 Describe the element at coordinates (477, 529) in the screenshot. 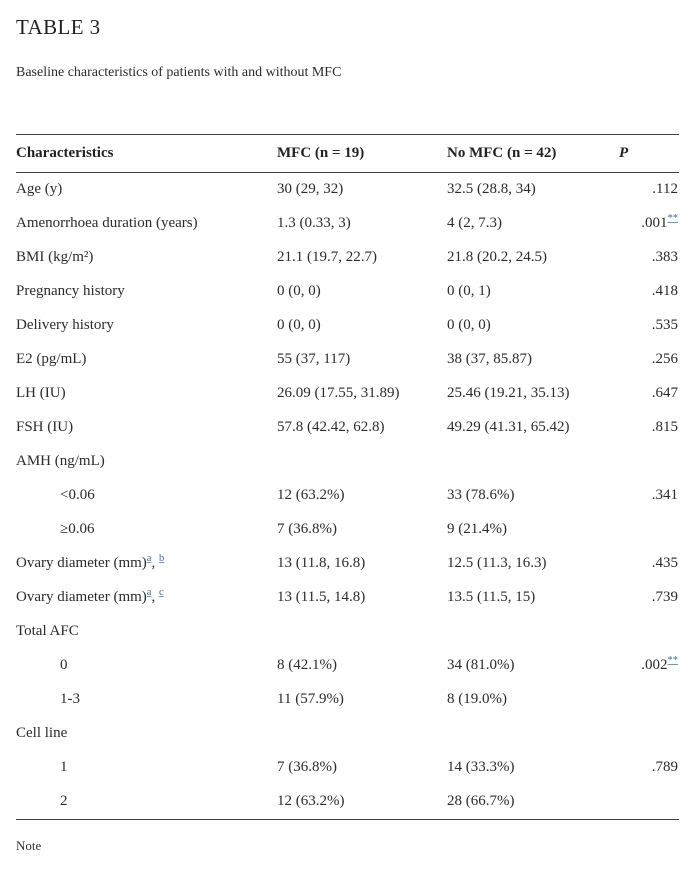

I see `cell-no-mfc-value: 9 (21.4%)` at that location.